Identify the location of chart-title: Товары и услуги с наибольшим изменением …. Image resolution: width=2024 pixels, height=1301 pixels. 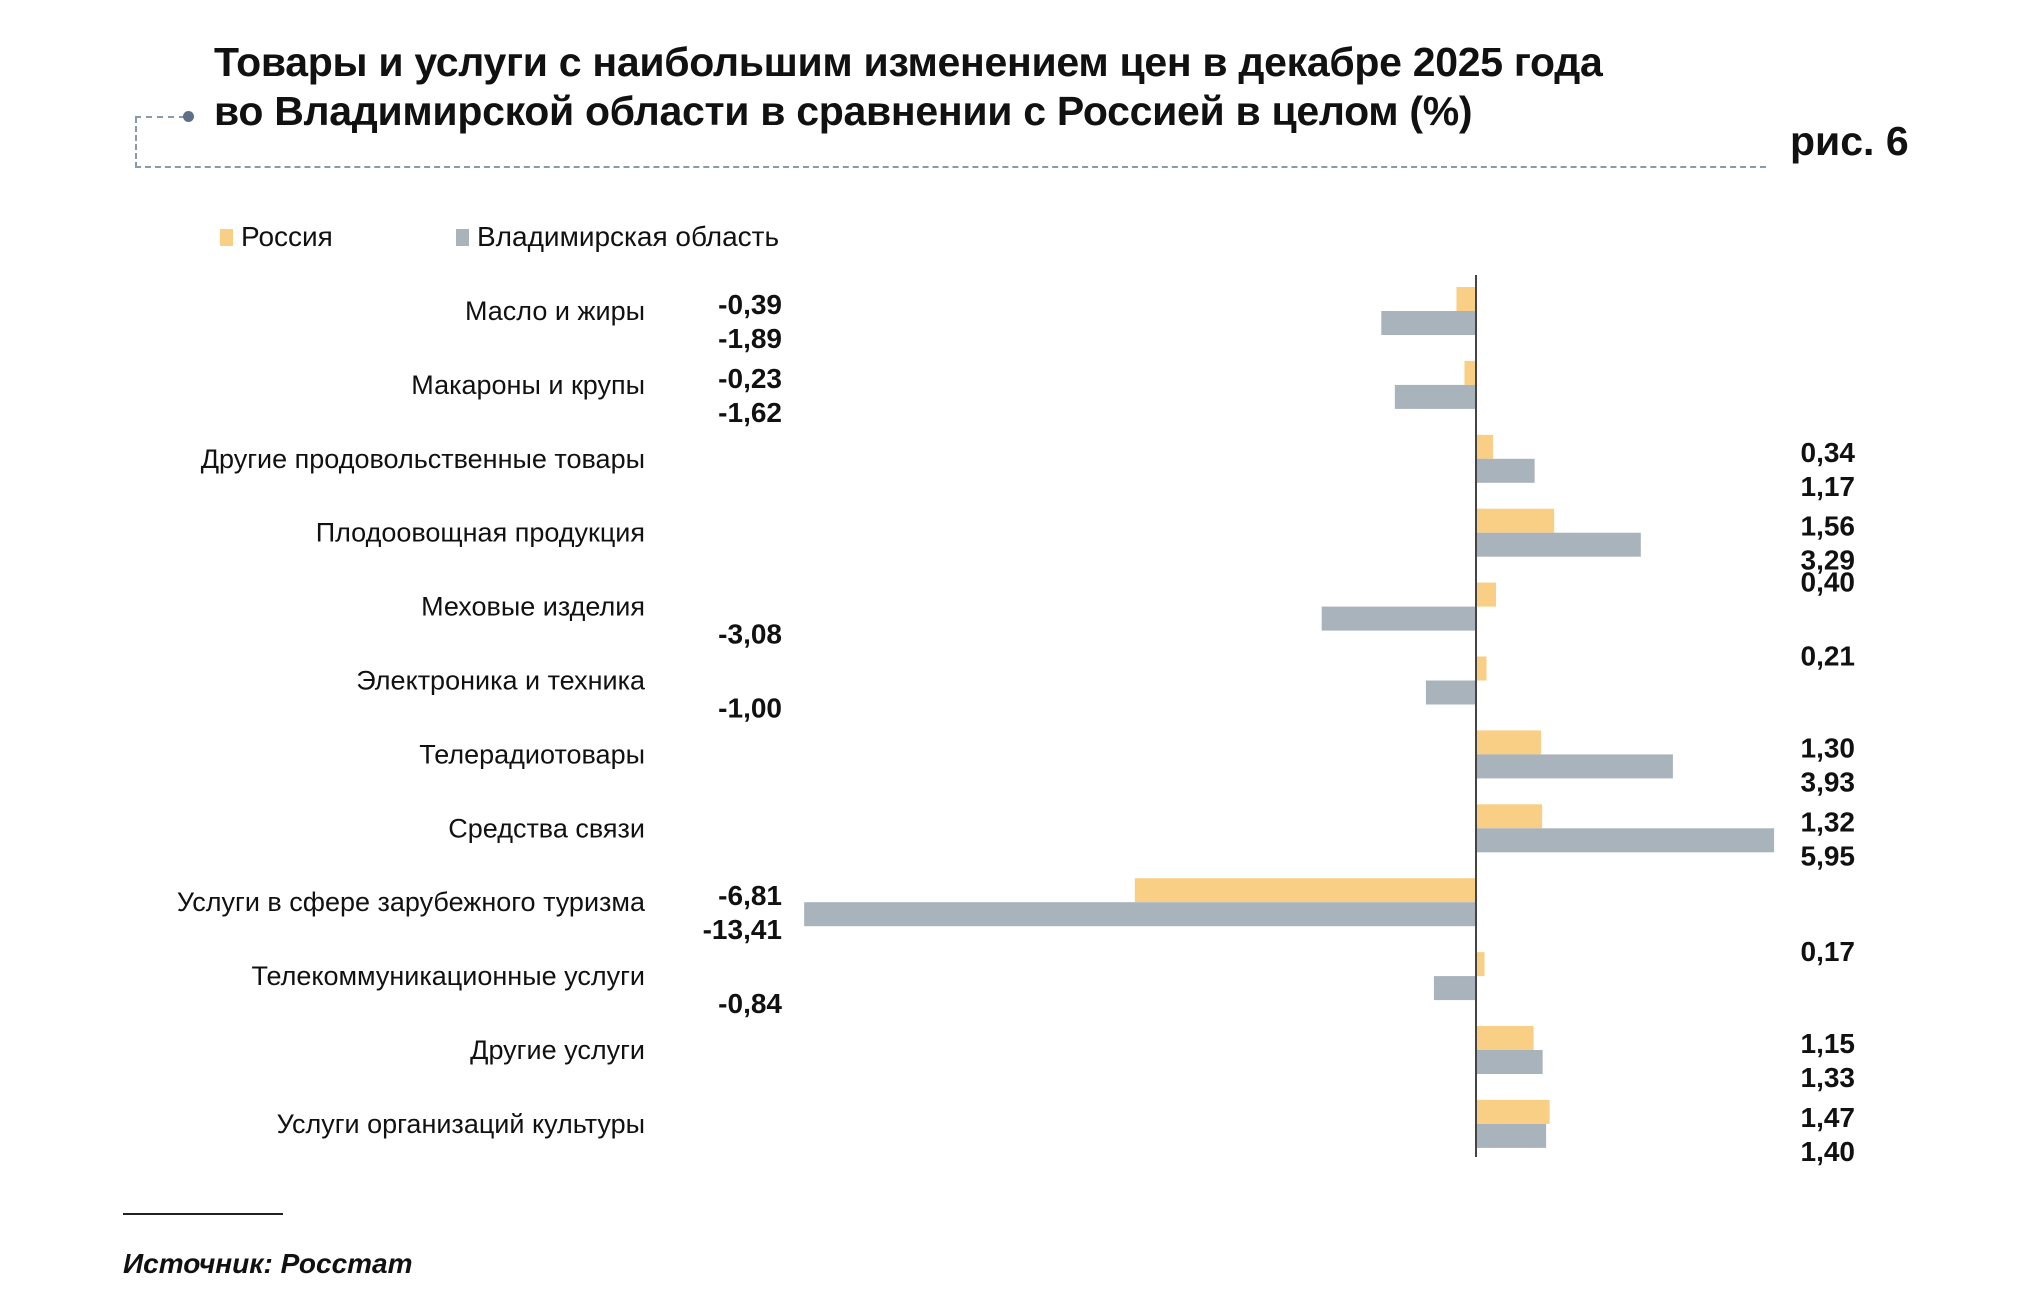
(908, 87).